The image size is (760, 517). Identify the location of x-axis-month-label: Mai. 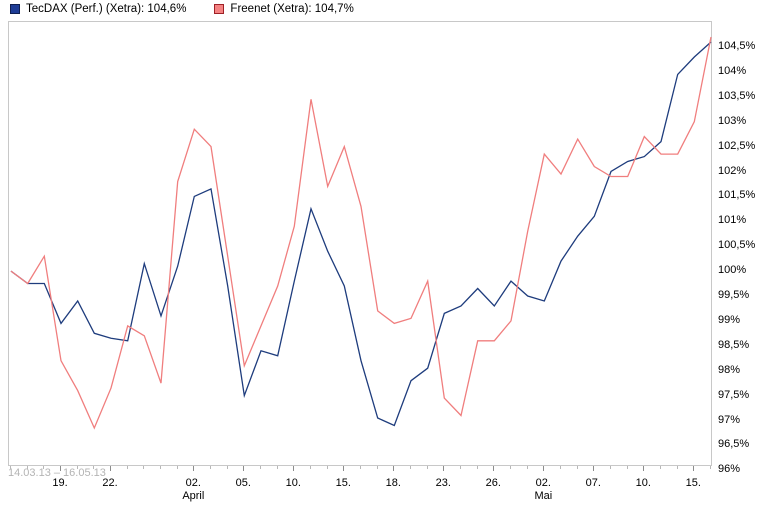
(543, 496).